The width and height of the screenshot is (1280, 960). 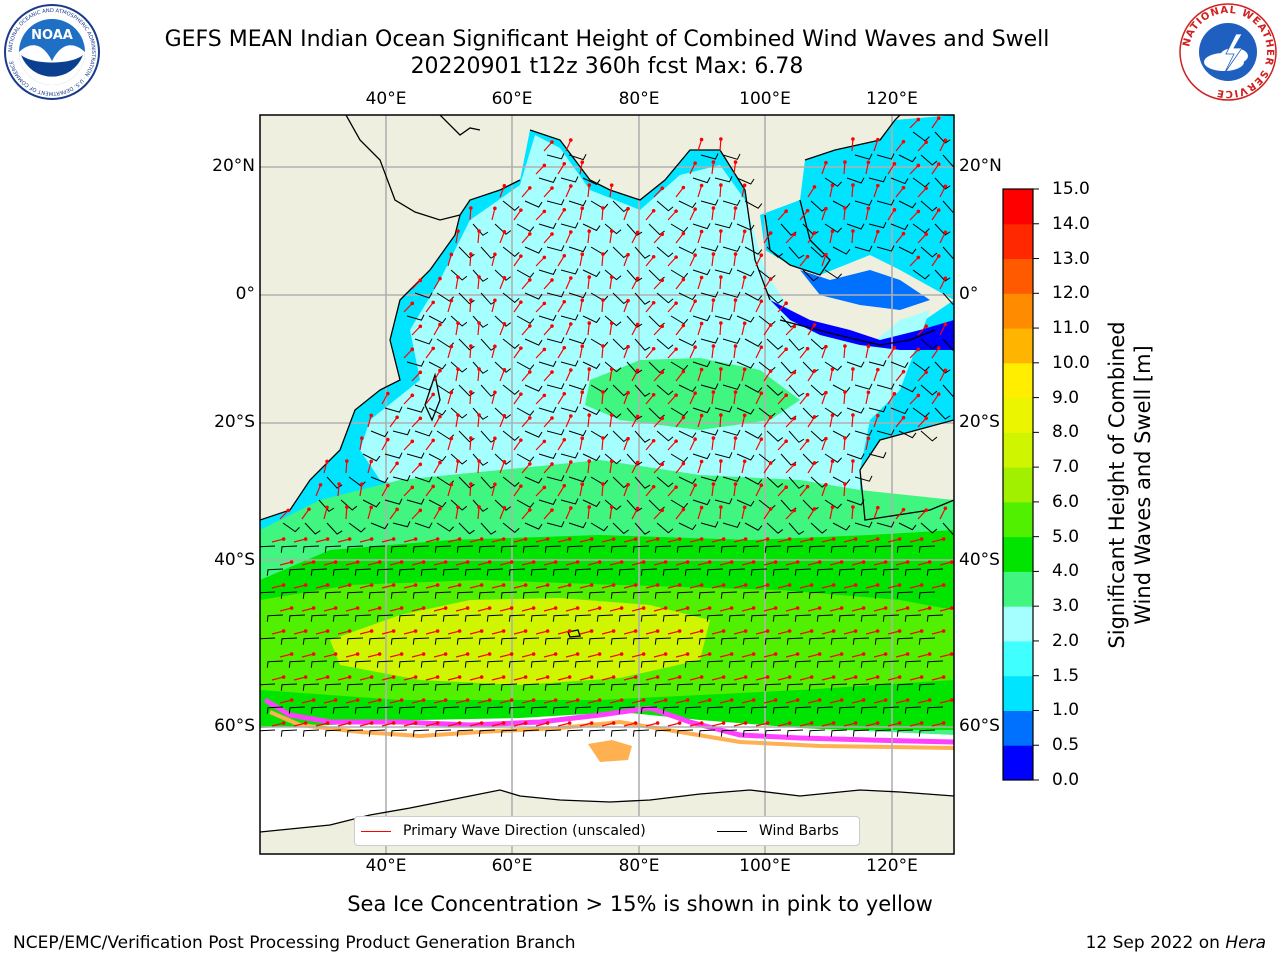 I want to click on lon-tick-top: 120°E, so click(x=892, y=99).